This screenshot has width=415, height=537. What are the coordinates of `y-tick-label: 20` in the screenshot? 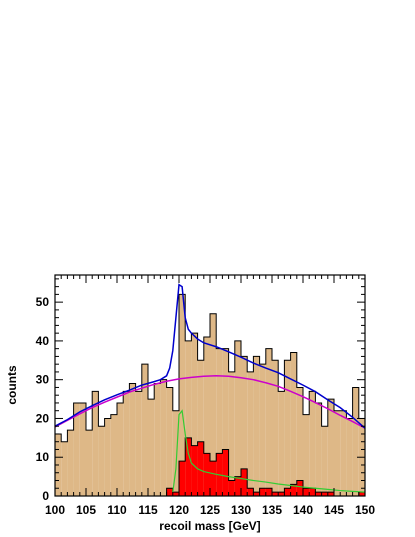 It's located at (43, 418).